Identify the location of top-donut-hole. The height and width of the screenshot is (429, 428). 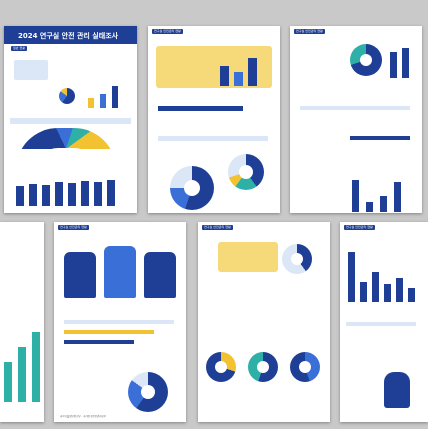
(366, 60).